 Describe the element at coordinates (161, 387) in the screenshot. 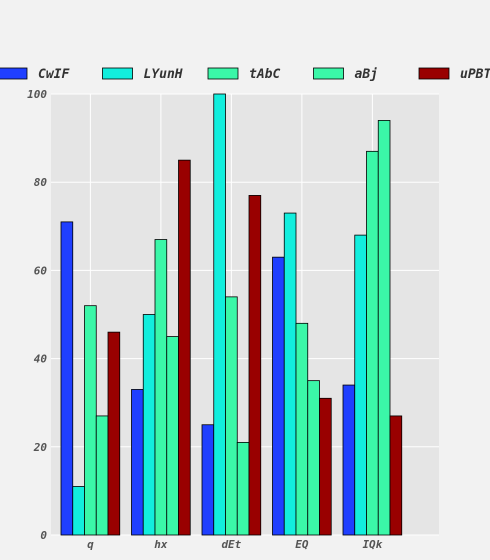

I see `bar-tAbC-hx` at that location.